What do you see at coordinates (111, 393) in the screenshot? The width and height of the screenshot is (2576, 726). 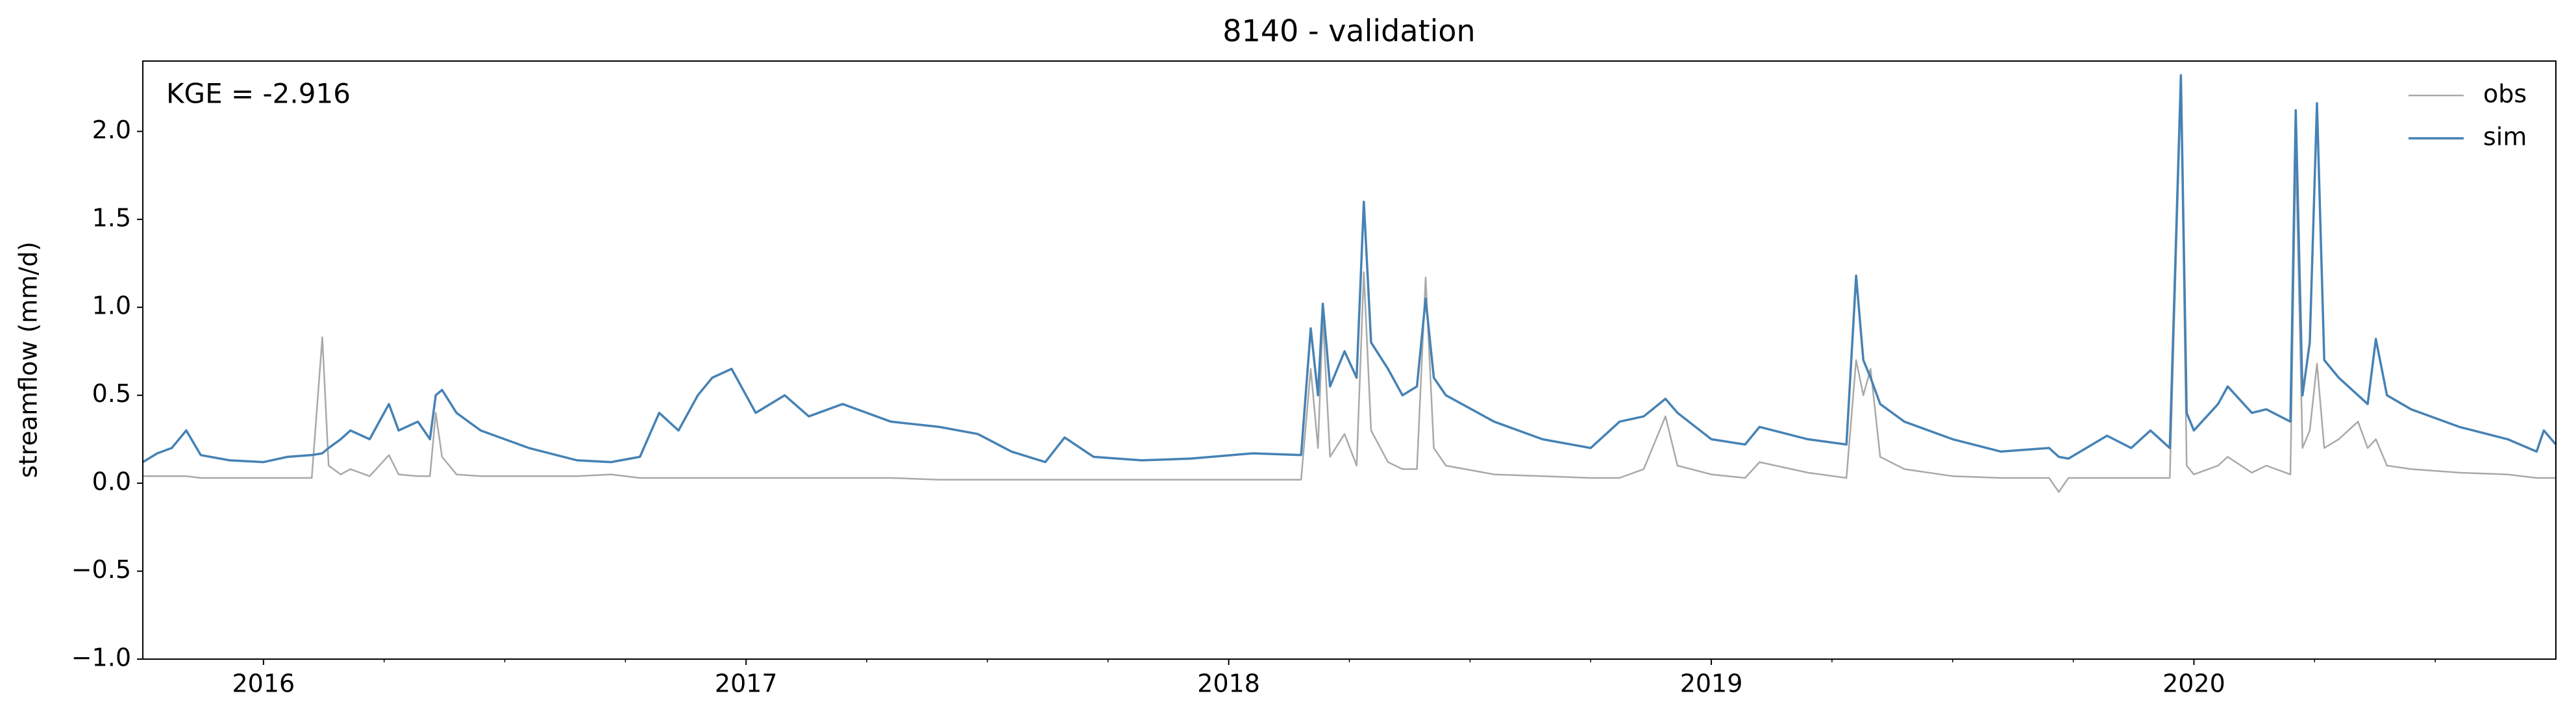 I see `y-tick-label: 0.5` at bounding box center [111, 393].